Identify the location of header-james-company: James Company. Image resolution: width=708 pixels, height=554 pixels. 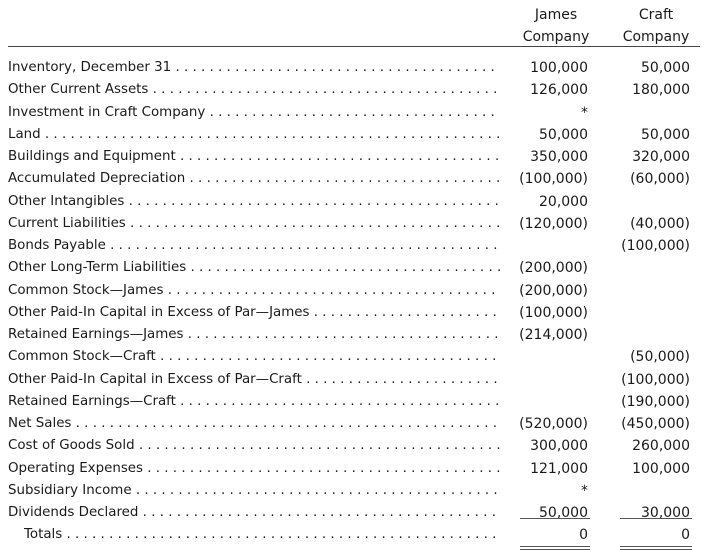
(556, 26).